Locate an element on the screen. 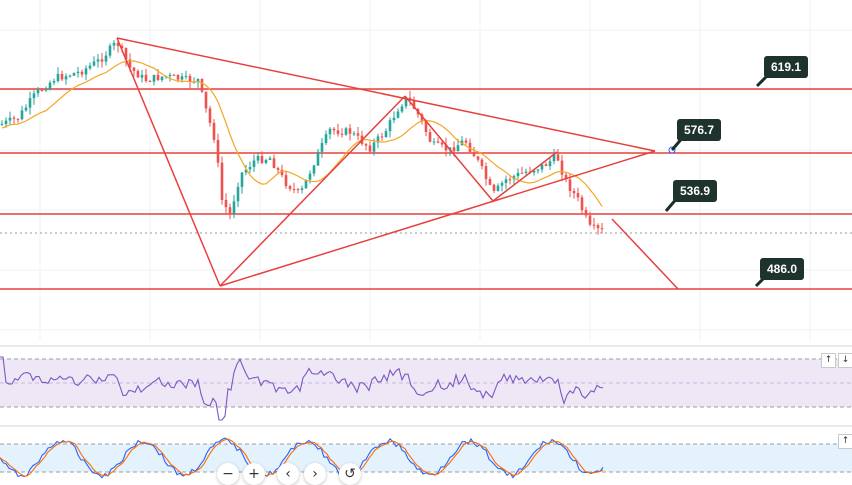 This screenshot has width=852, height=485. rsi-line is located at coordinates (302, 388).